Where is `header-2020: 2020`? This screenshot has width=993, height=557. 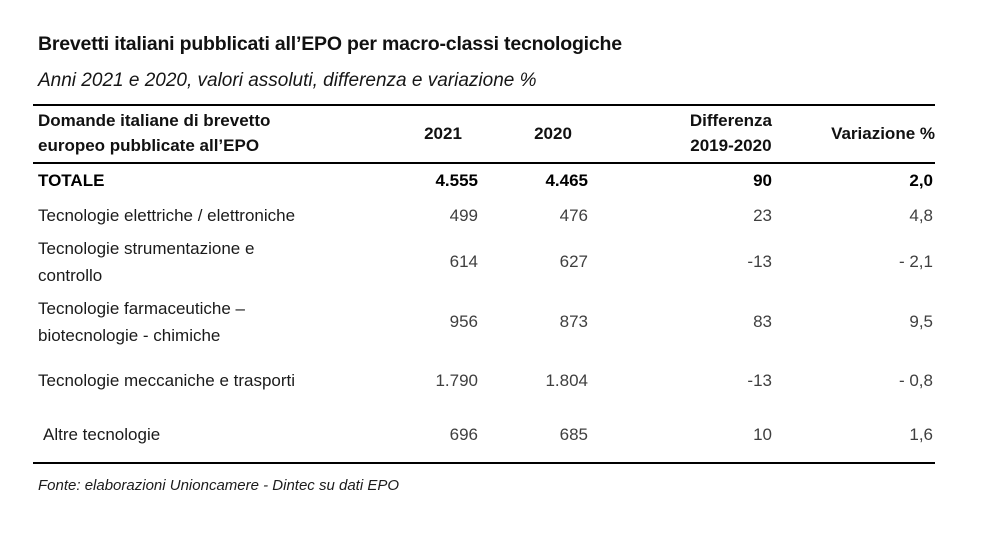
header-2020: 2020 is located at coordinates (553, 133).